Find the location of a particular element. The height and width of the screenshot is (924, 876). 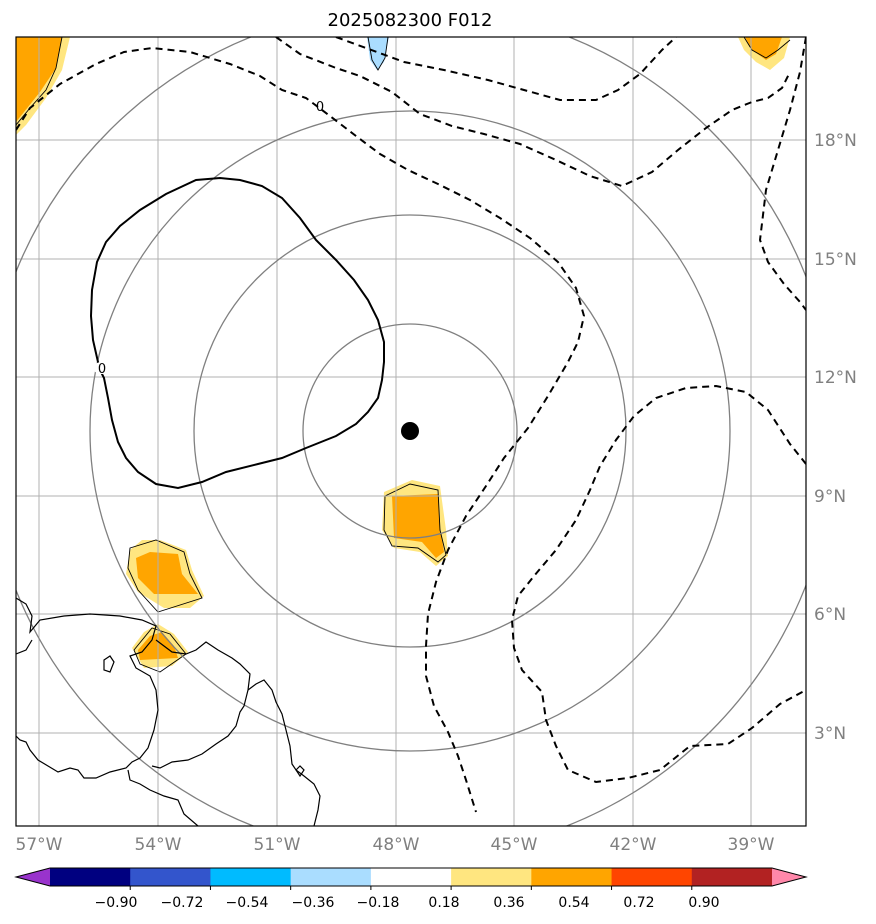

lat-label: 15°N is located at coordinates (835, 260).